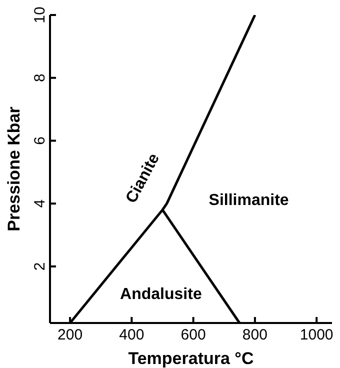 Image resolution: width=340 pixels, height=368 pixels. What do you see at coordinates (248, 200) in the screenshot?
I see `annotation: Sillimanite` at bounding box center [248, 200].